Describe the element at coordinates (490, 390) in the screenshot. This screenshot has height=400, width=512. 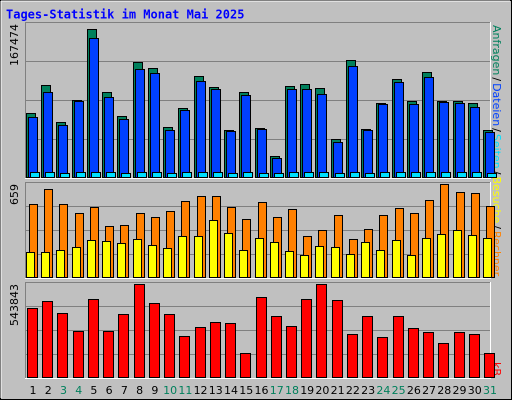
I see `x-tick-label: 31` at that location.